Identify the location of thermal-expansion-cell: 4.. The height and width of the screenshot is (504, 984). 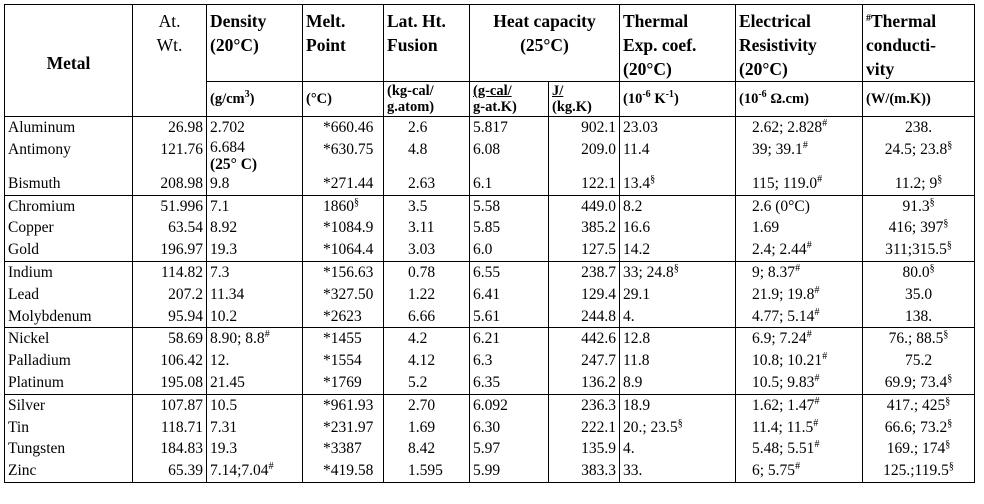
(677, 449).